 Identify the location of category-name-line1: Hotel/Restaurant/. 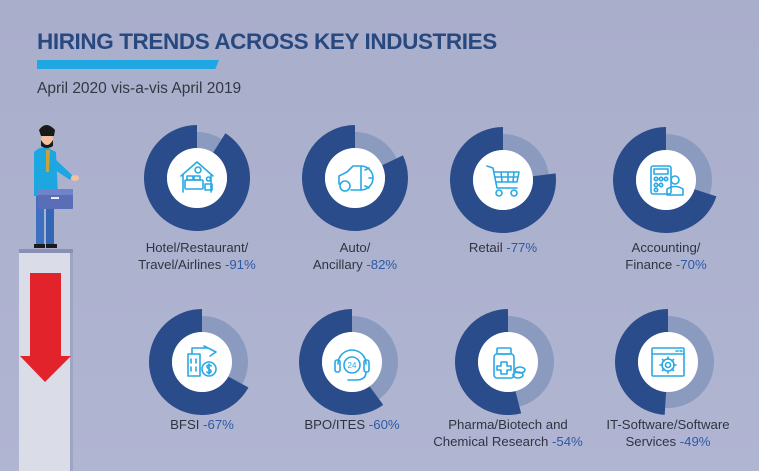
(197, 247).